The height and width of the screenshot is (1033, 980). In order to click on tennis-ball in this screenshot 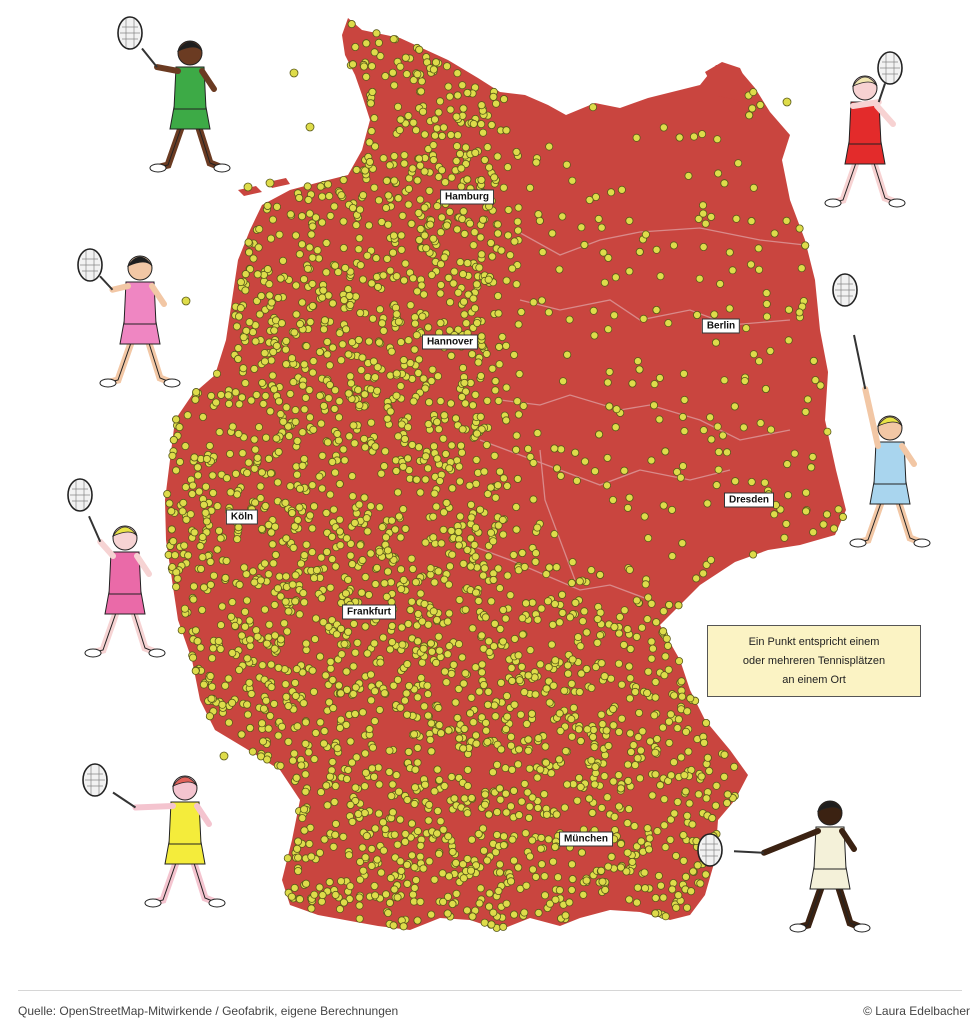, I will do `click(310, 127)`.